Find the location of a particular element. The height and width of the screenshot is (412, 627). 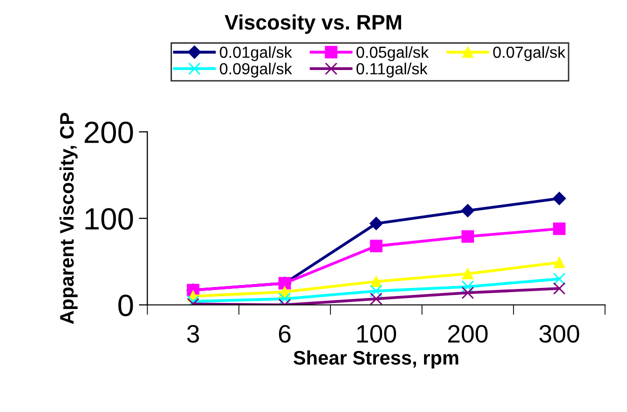

legend-label: 0.05gal/sk is located at coordinates (392, 54).